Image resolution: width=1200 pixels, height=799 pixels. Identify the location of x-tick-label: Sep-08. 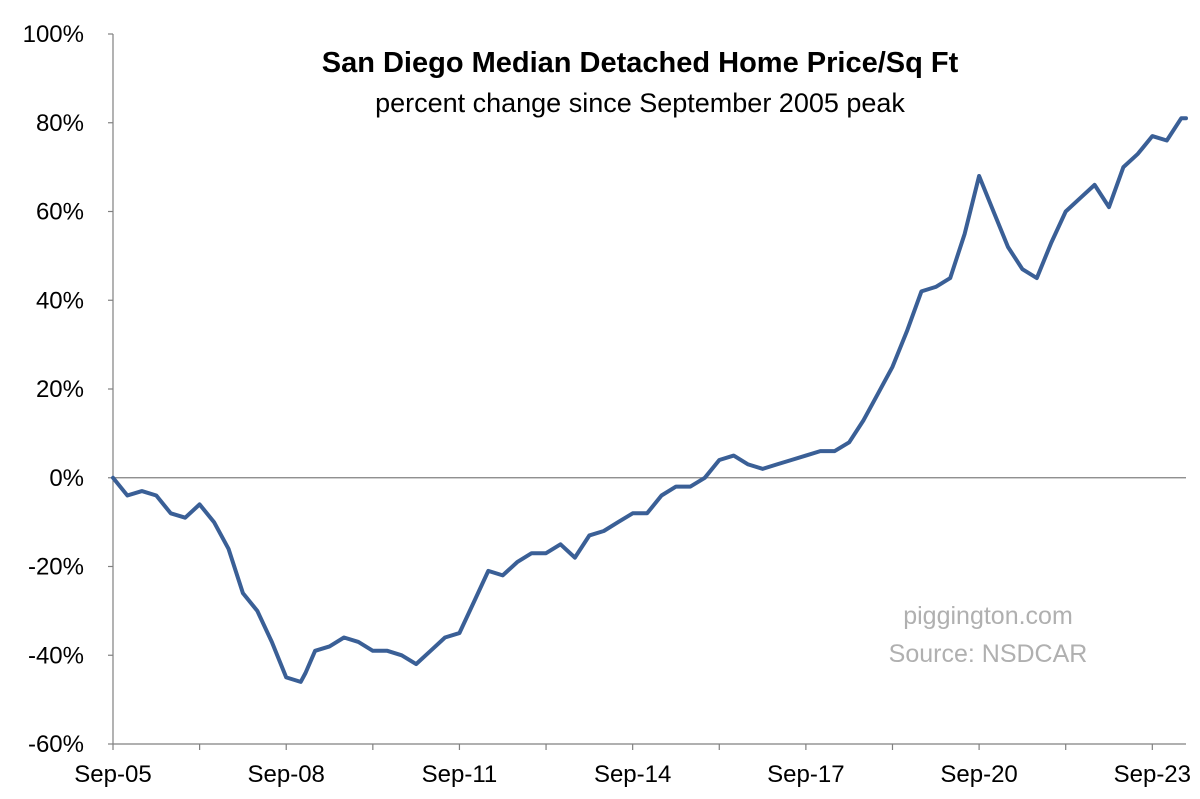
(286, 774).